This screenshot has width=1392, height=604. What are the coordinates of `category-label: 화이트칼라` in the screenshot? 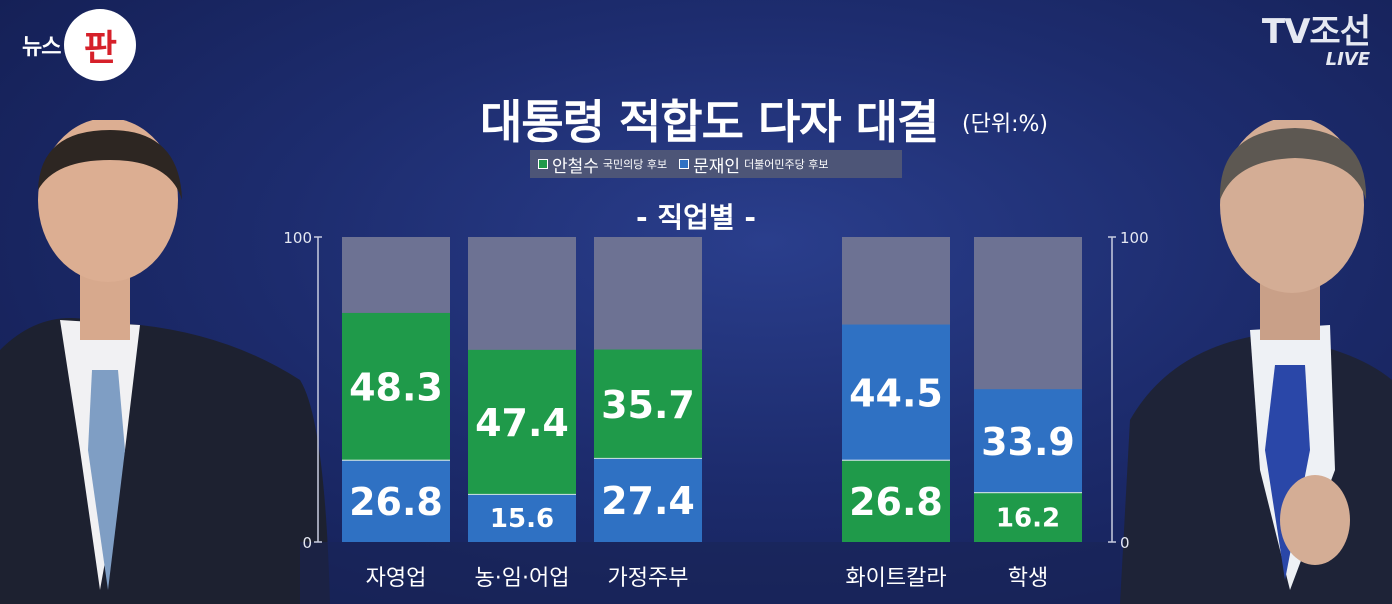 It's located at (895, 578).